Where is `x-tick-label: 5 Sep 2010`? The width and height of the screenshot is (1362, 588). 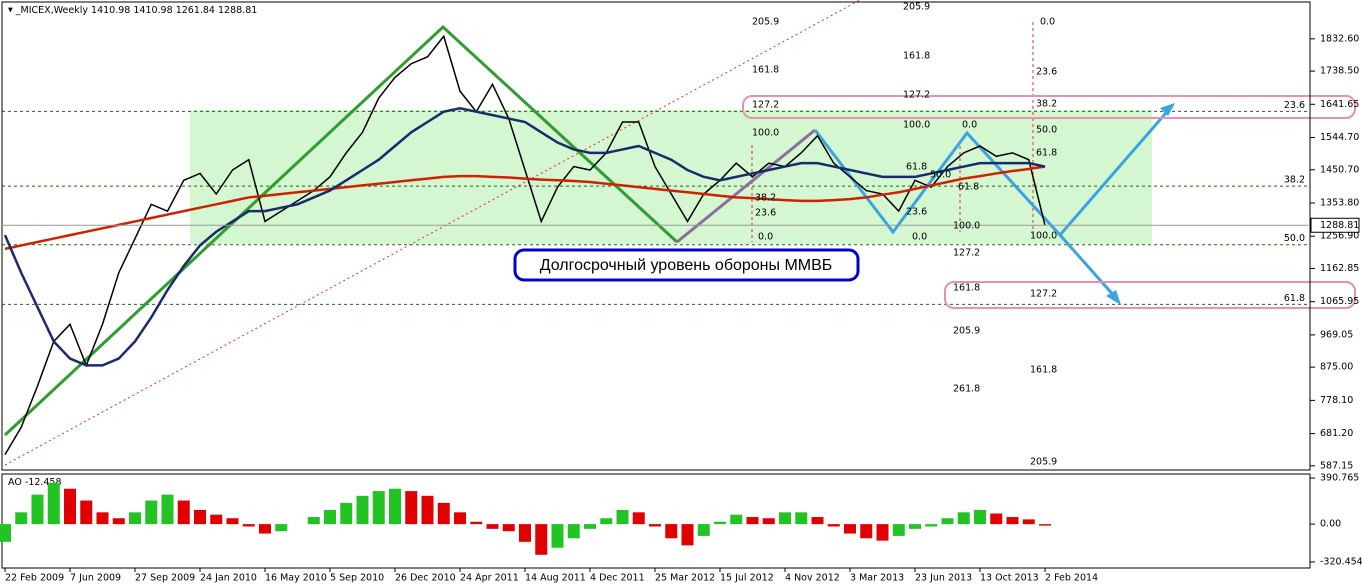 x-tick-label: 5 Sep 2010 is located at coordinates (357, 578).